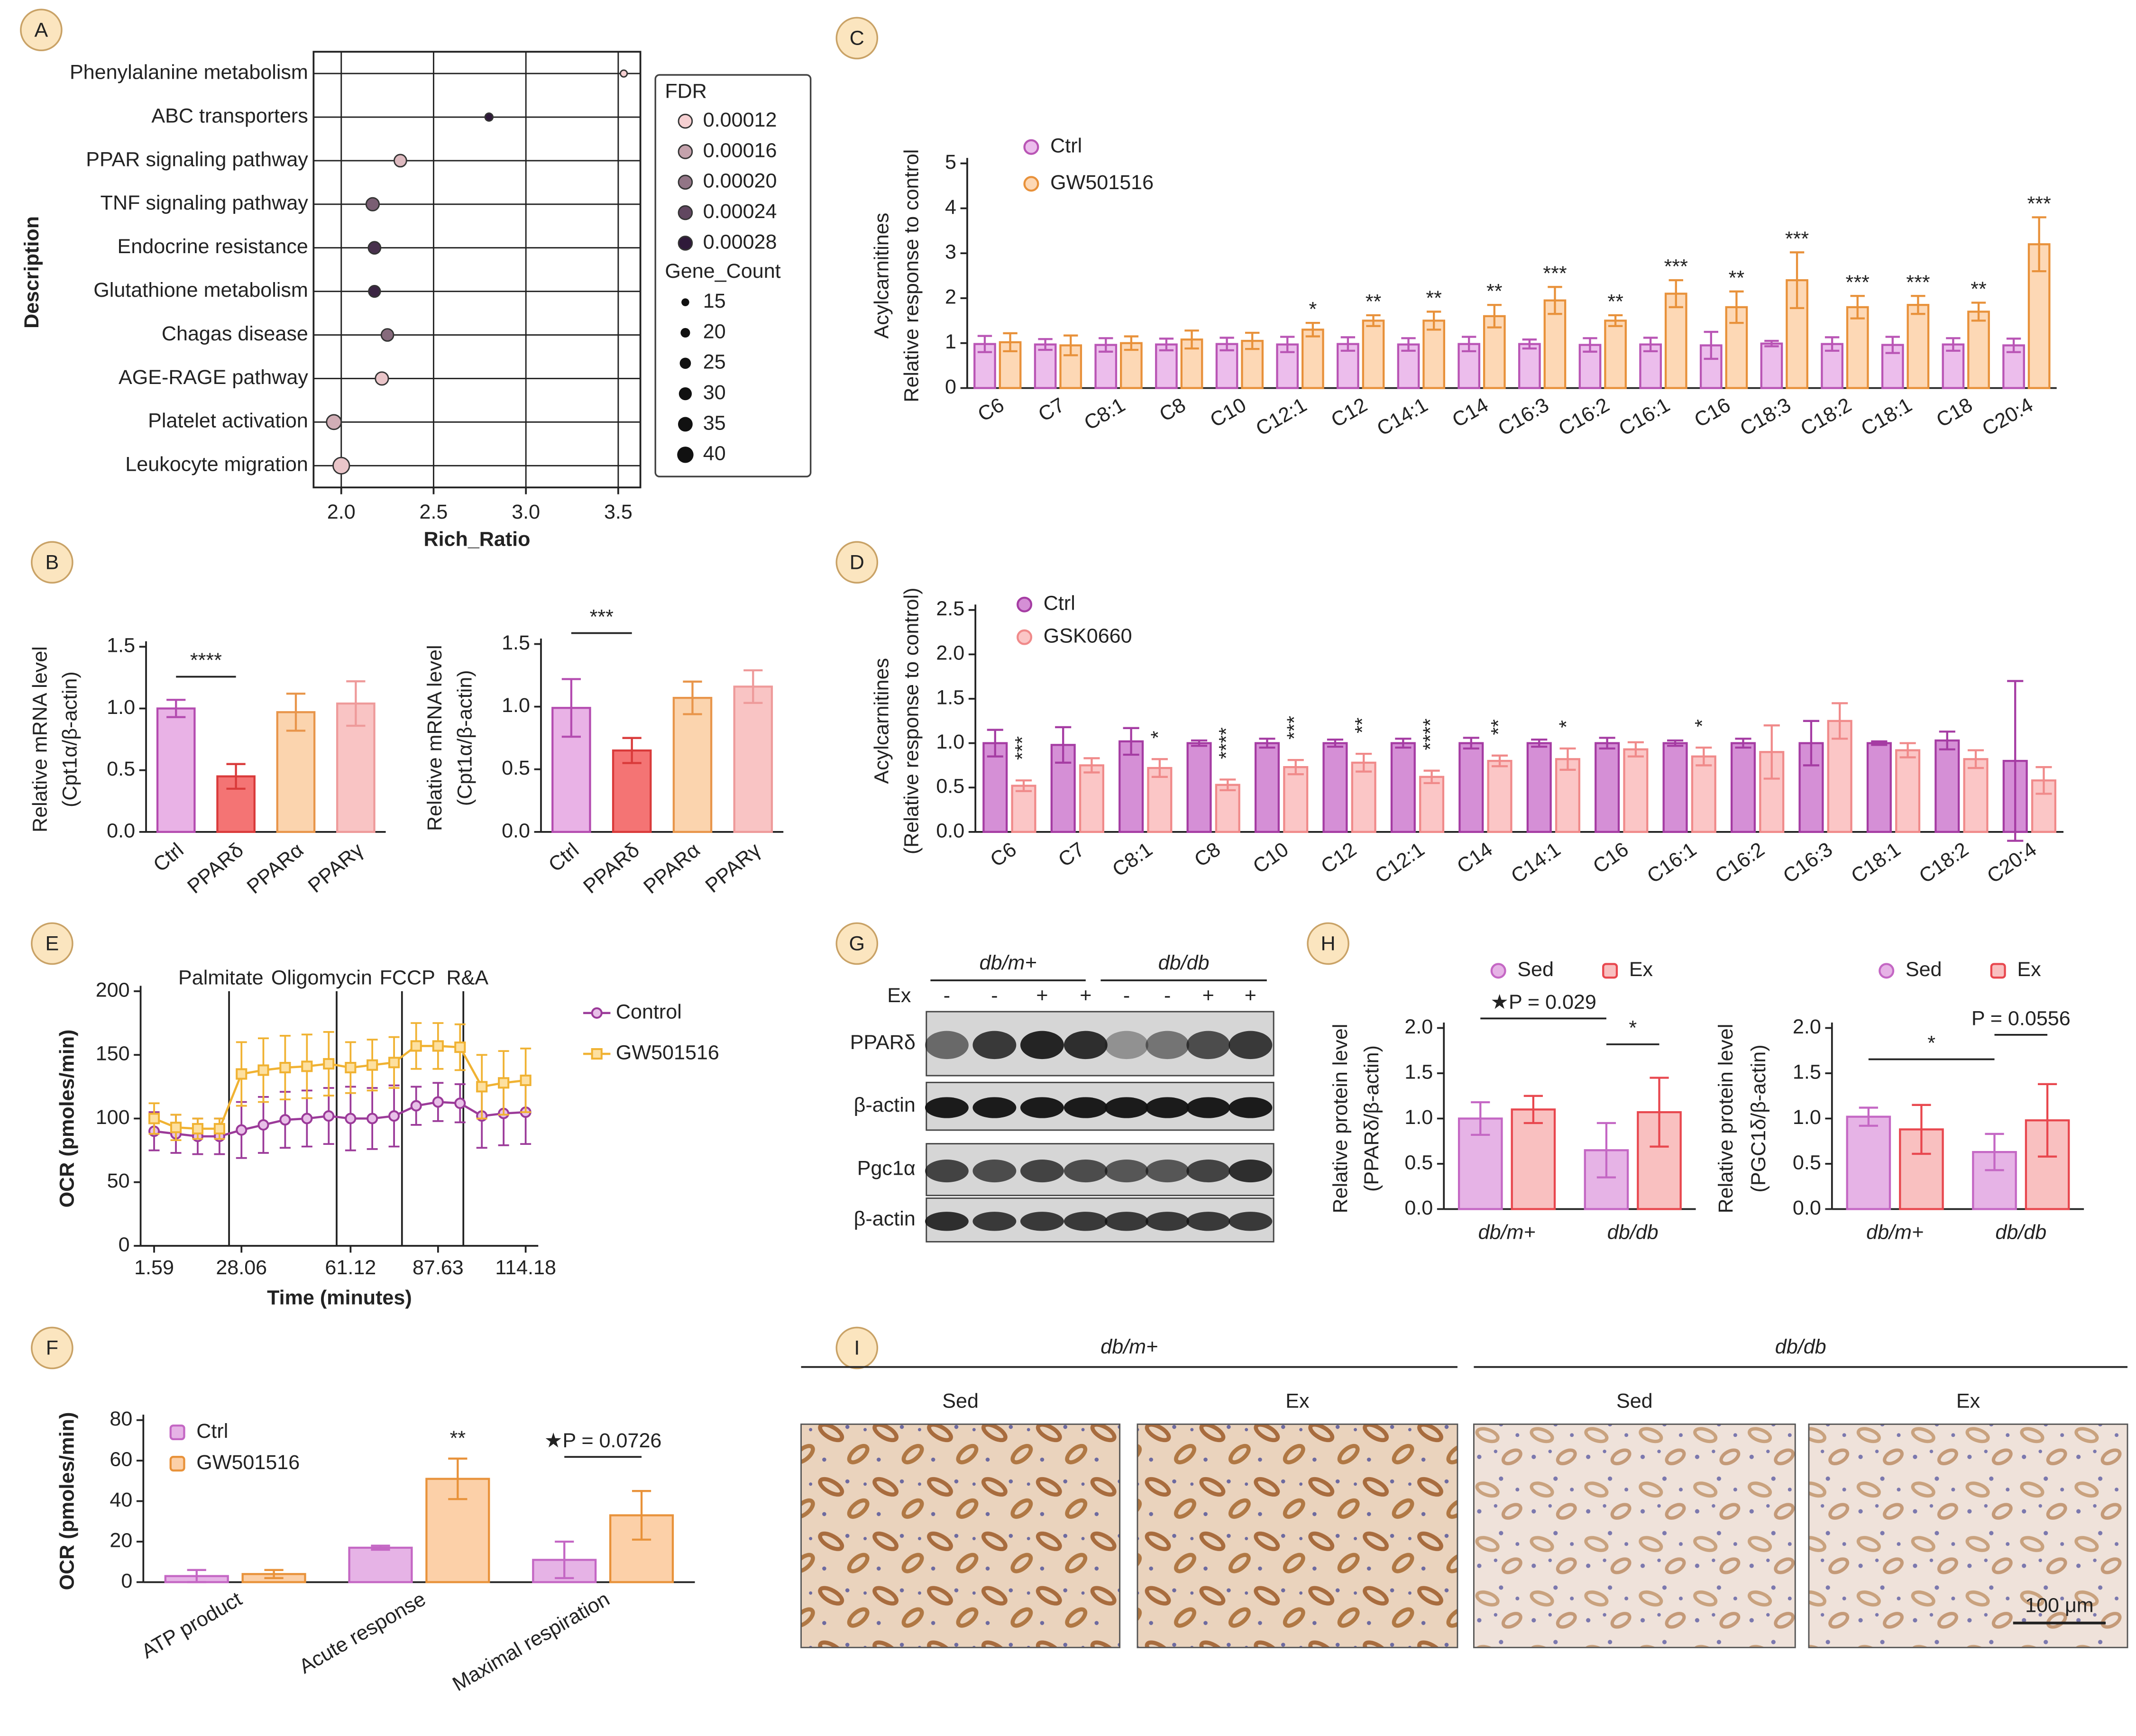 The image size is (2136, 1736). Describe the element at coordinates (618, 512) in the screenshot. I see `x-tick-label: 3.5` at that location.